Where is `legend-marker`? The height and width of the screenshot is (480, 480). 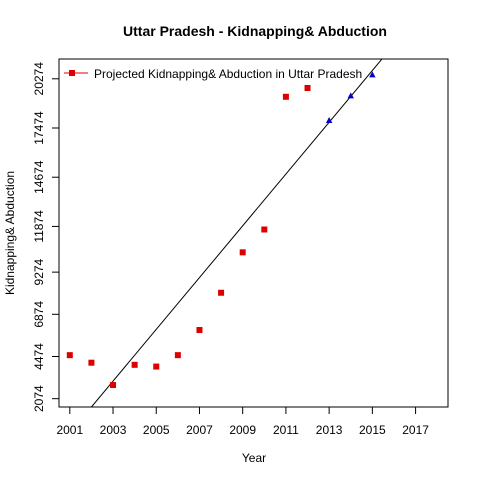 legend-marker is located at coordinates (72, 73).